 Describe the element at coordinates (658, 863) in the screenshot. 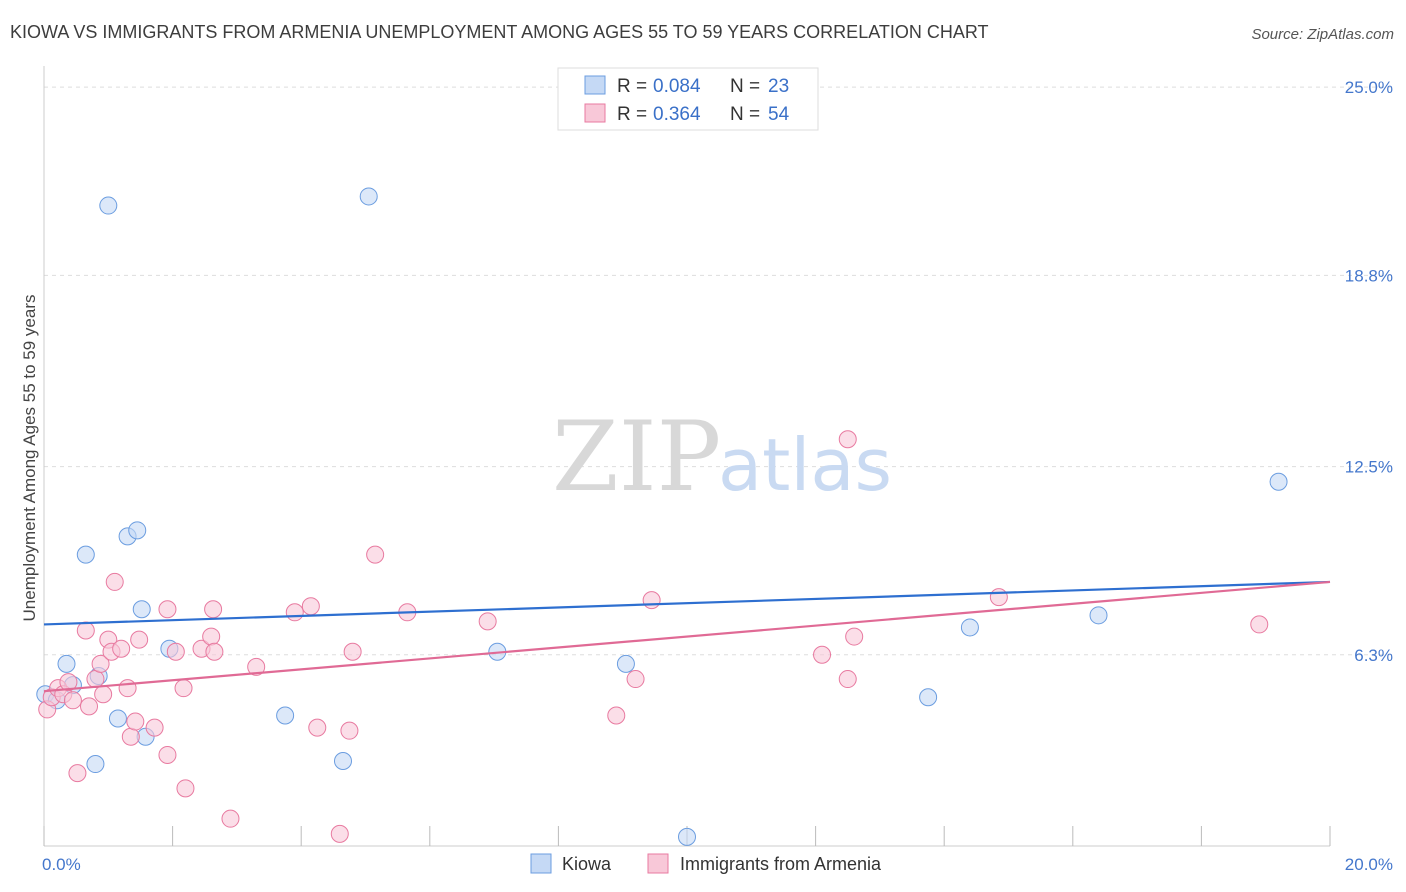

I see `series-legend-swatch-armenia` at that location.